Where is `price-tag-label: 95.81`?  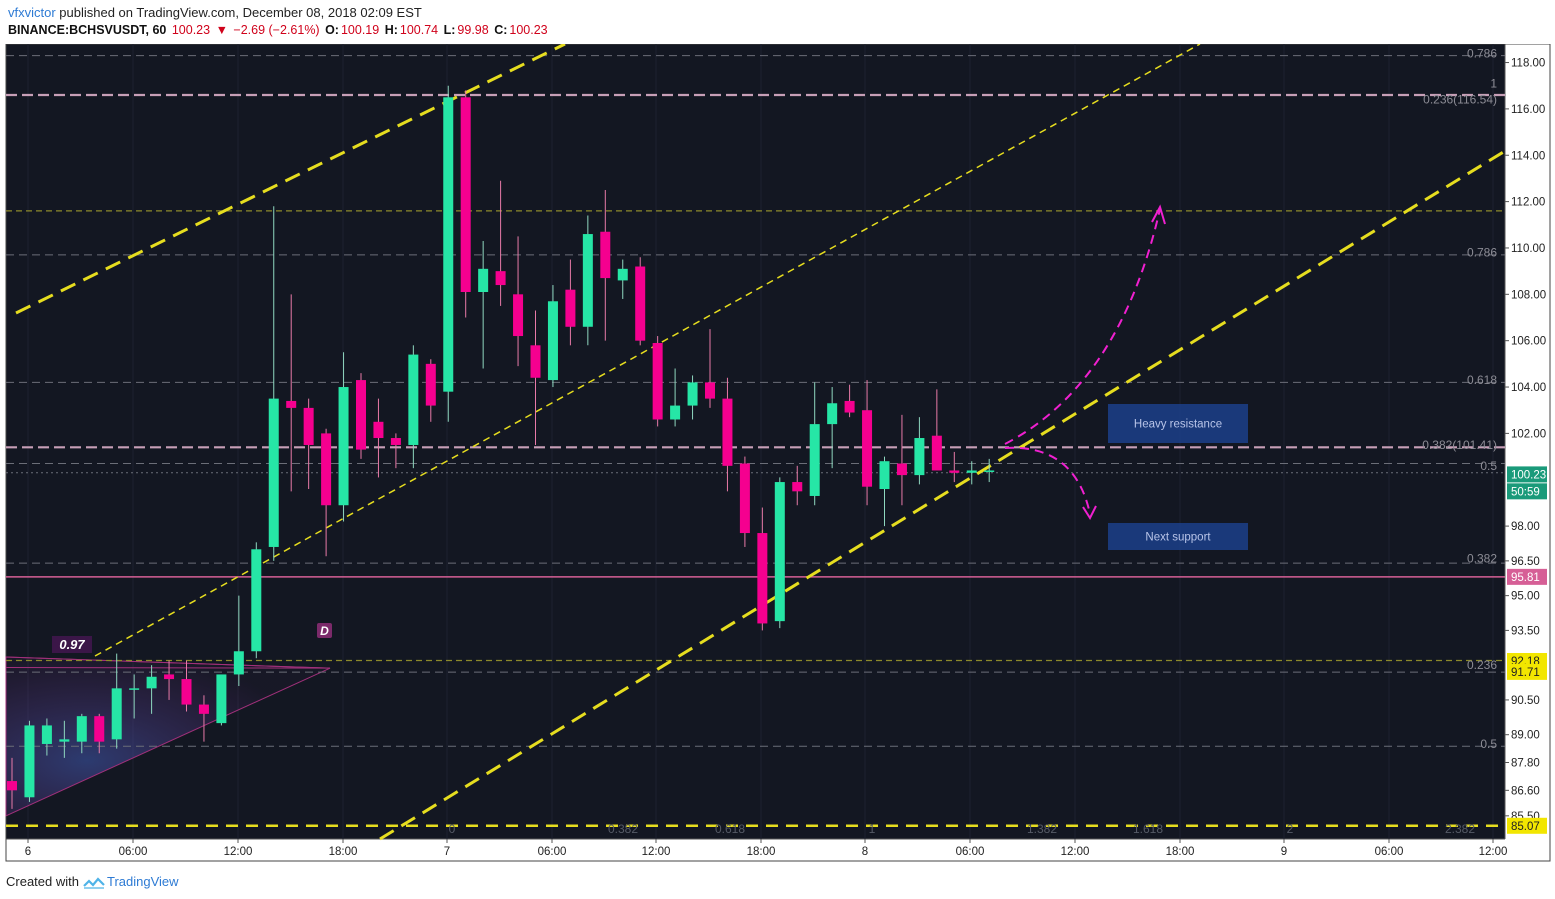 price-tag-label: 95.81 is located at coordinates (1525, 578).